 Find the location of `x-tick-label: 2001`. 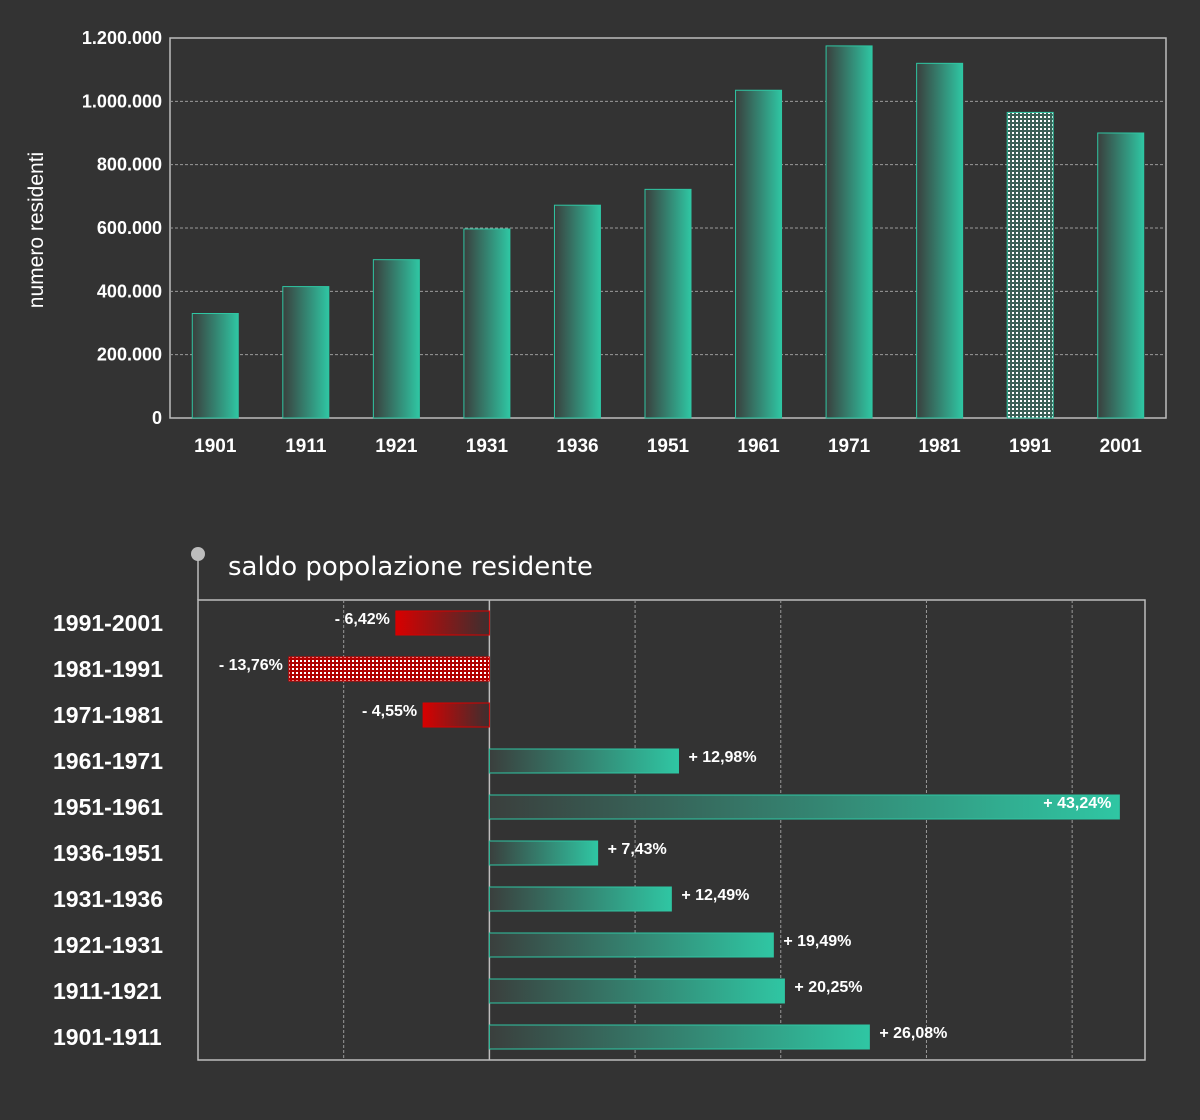

x-tick-label: 2001 is located at coordinates (1121, 446).